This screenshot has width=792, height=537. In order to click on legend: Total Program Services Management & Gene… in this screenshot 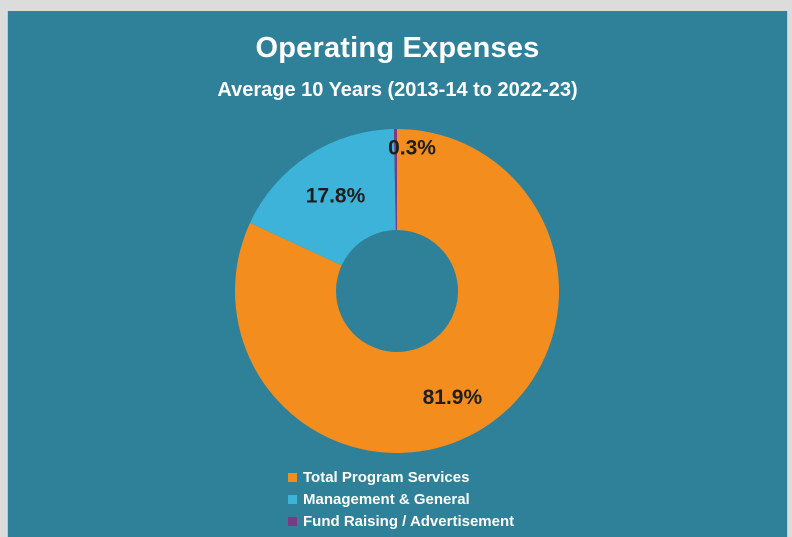, I will do `click(401, 499)`.